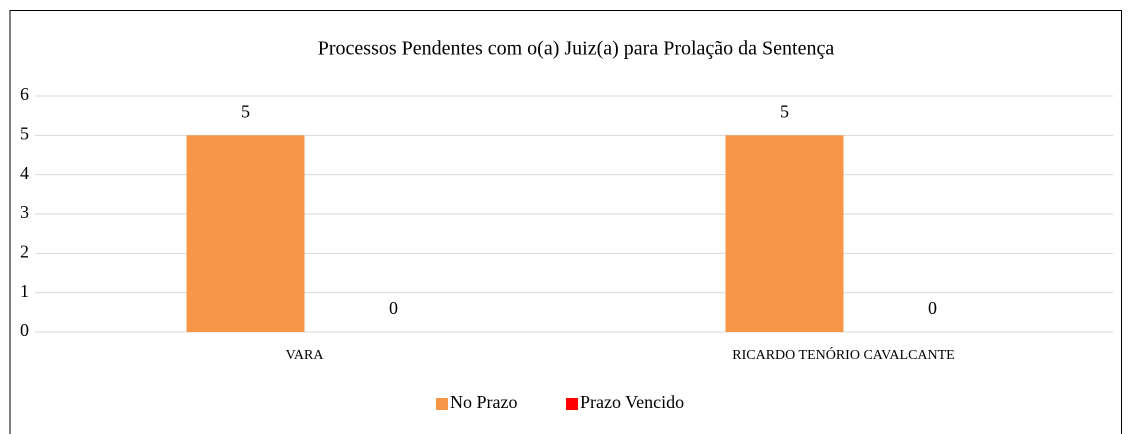 Image resolution: width=1132 pixels, height=434 pixels. What do you see at coordinates (24, 291) in the screenshot?
I see `y-tick-label: 1` at bounding box center [24, 291].